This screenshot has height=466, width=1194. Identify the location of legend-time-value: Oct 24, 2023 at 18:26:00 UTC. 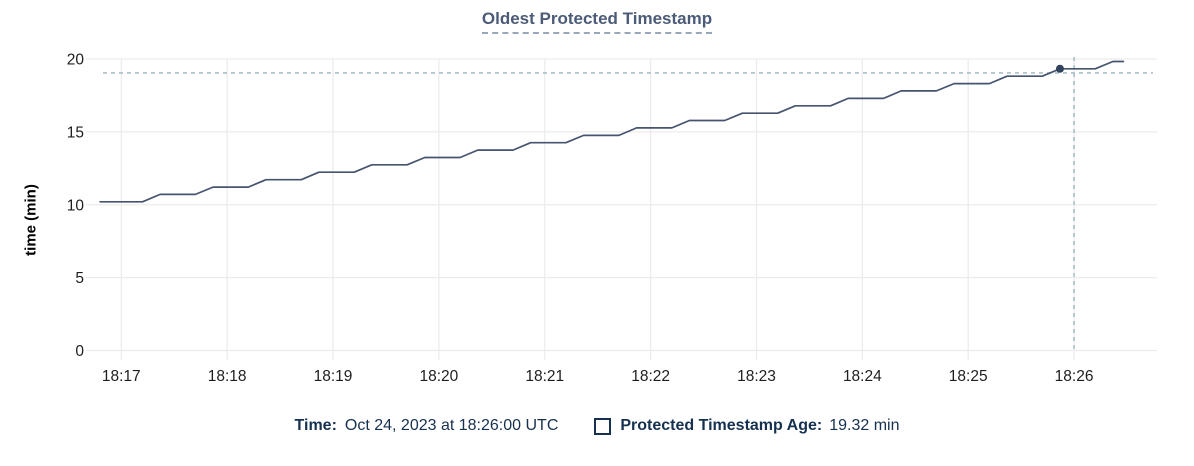
(451, 425).